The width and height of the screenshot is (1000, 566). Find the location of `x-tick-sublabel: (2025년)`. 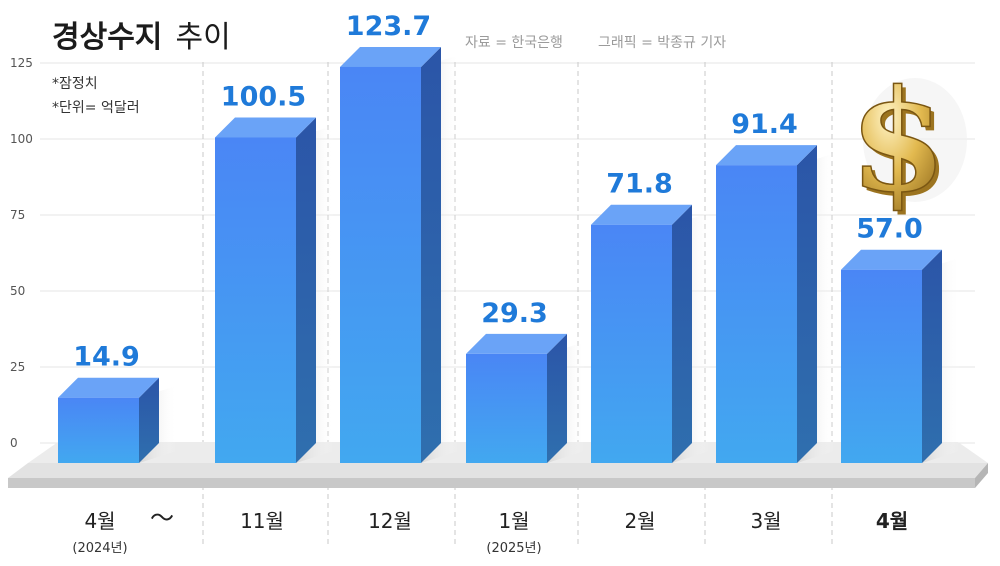

x-tick-sublabel: (2025년) is located at coordinates (513, 548).